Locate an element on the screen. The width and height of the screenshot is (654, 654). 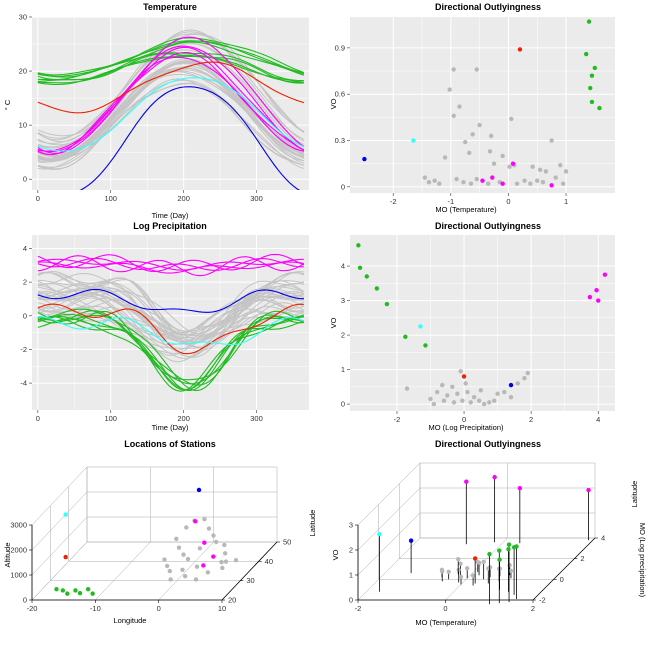
do3d-point-gray is located at coordinates (483, 562).